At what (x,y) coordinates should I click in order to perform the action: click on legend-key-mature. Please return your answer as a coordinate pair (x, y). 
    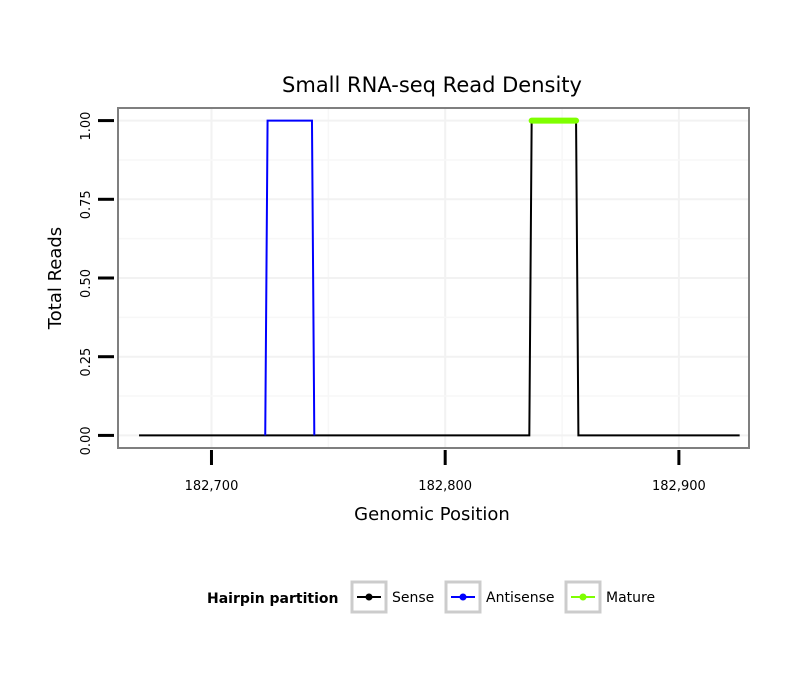
    Looking at the image, I should click on (583, 597).